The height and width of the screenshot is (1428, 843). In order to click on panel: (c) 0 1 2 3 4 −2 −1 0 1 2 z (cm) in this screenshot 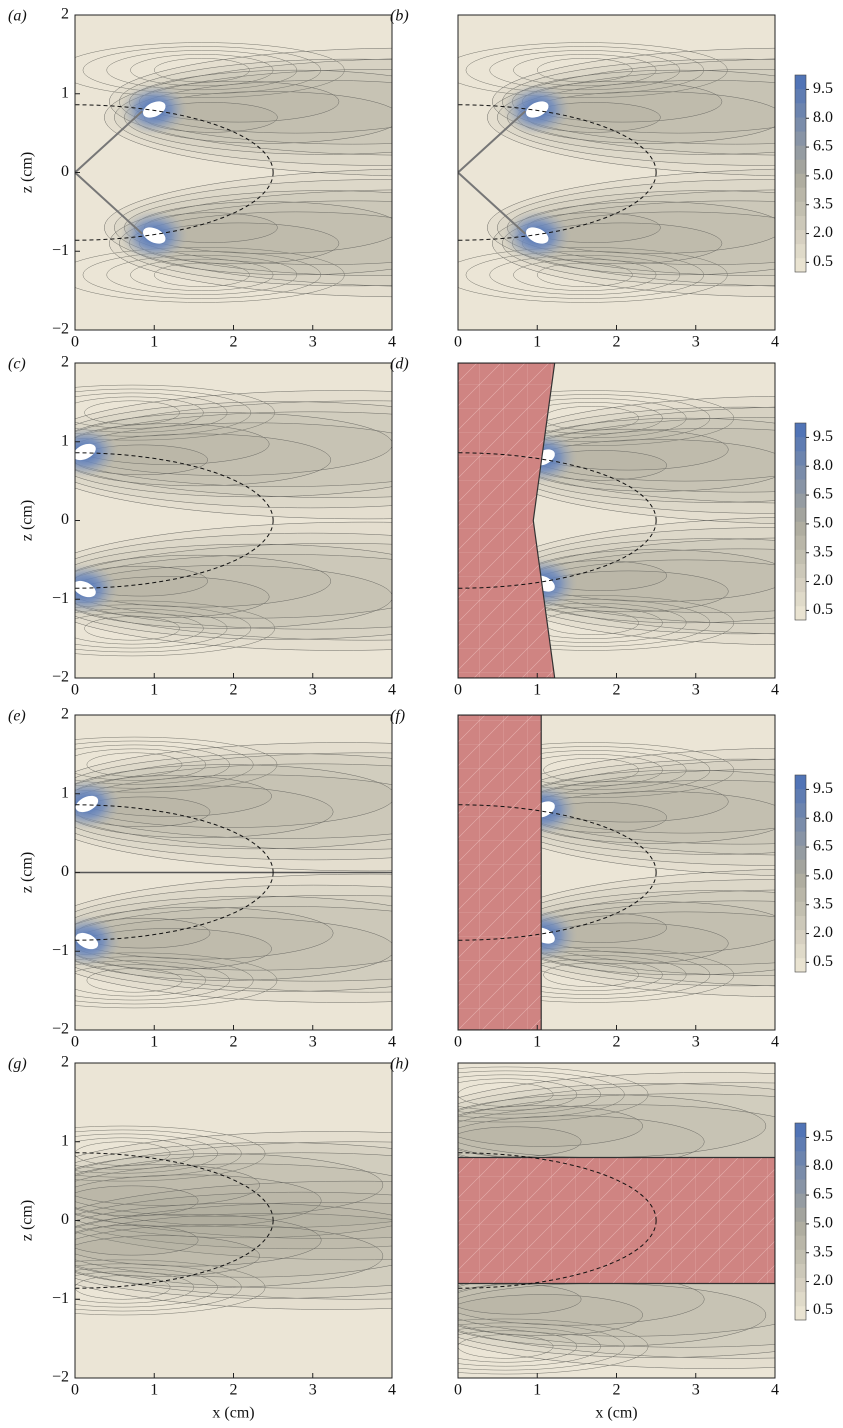, I will do `click(202, 526)`.